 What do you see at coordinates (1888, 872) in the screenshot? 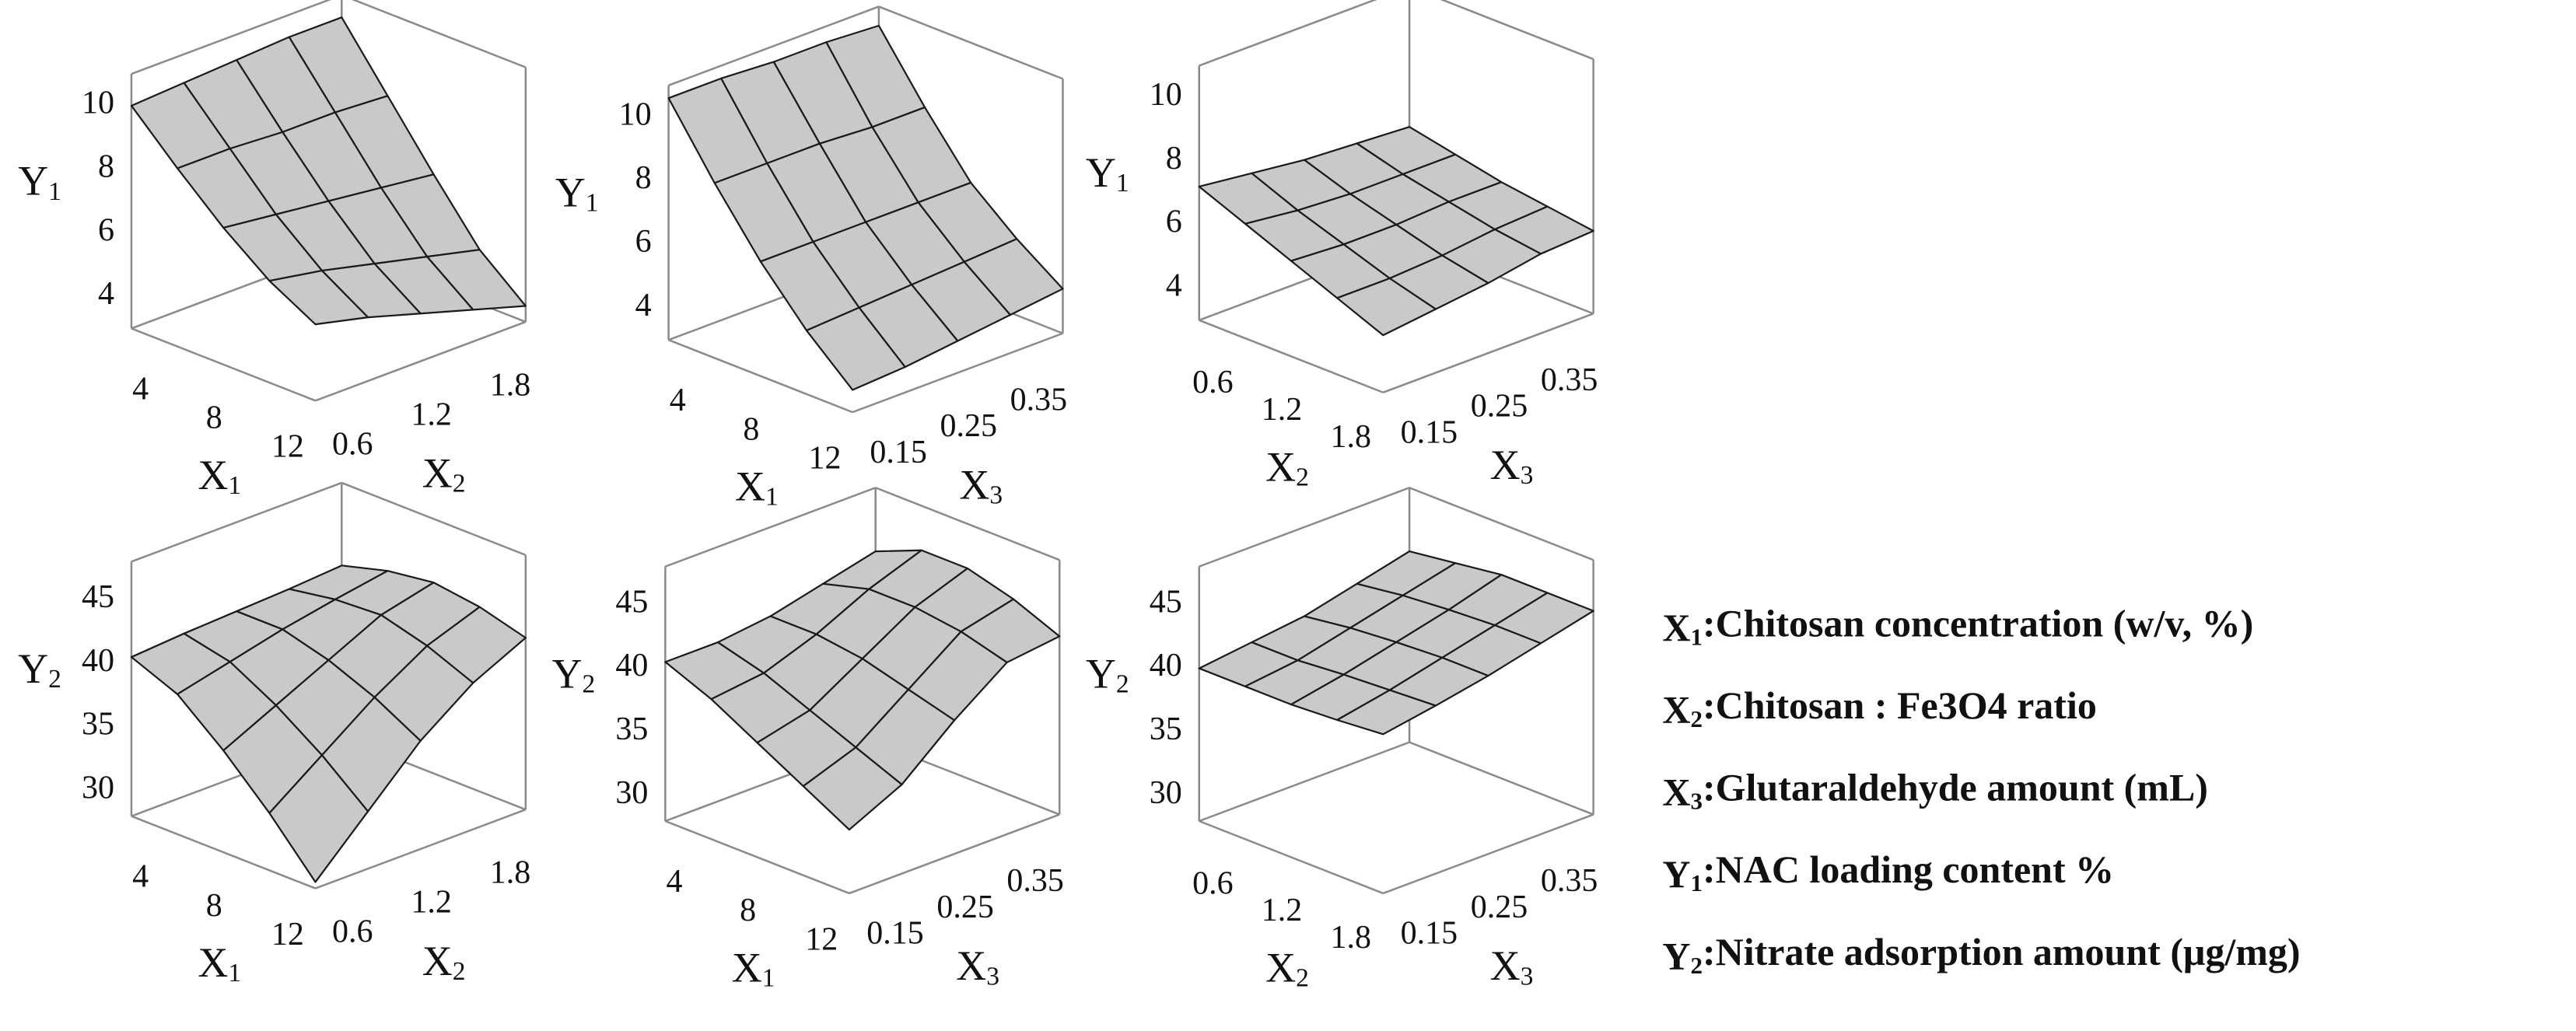
I see `legend-note: Y1:NAC loading content %` at bounding box center [1888, 872].